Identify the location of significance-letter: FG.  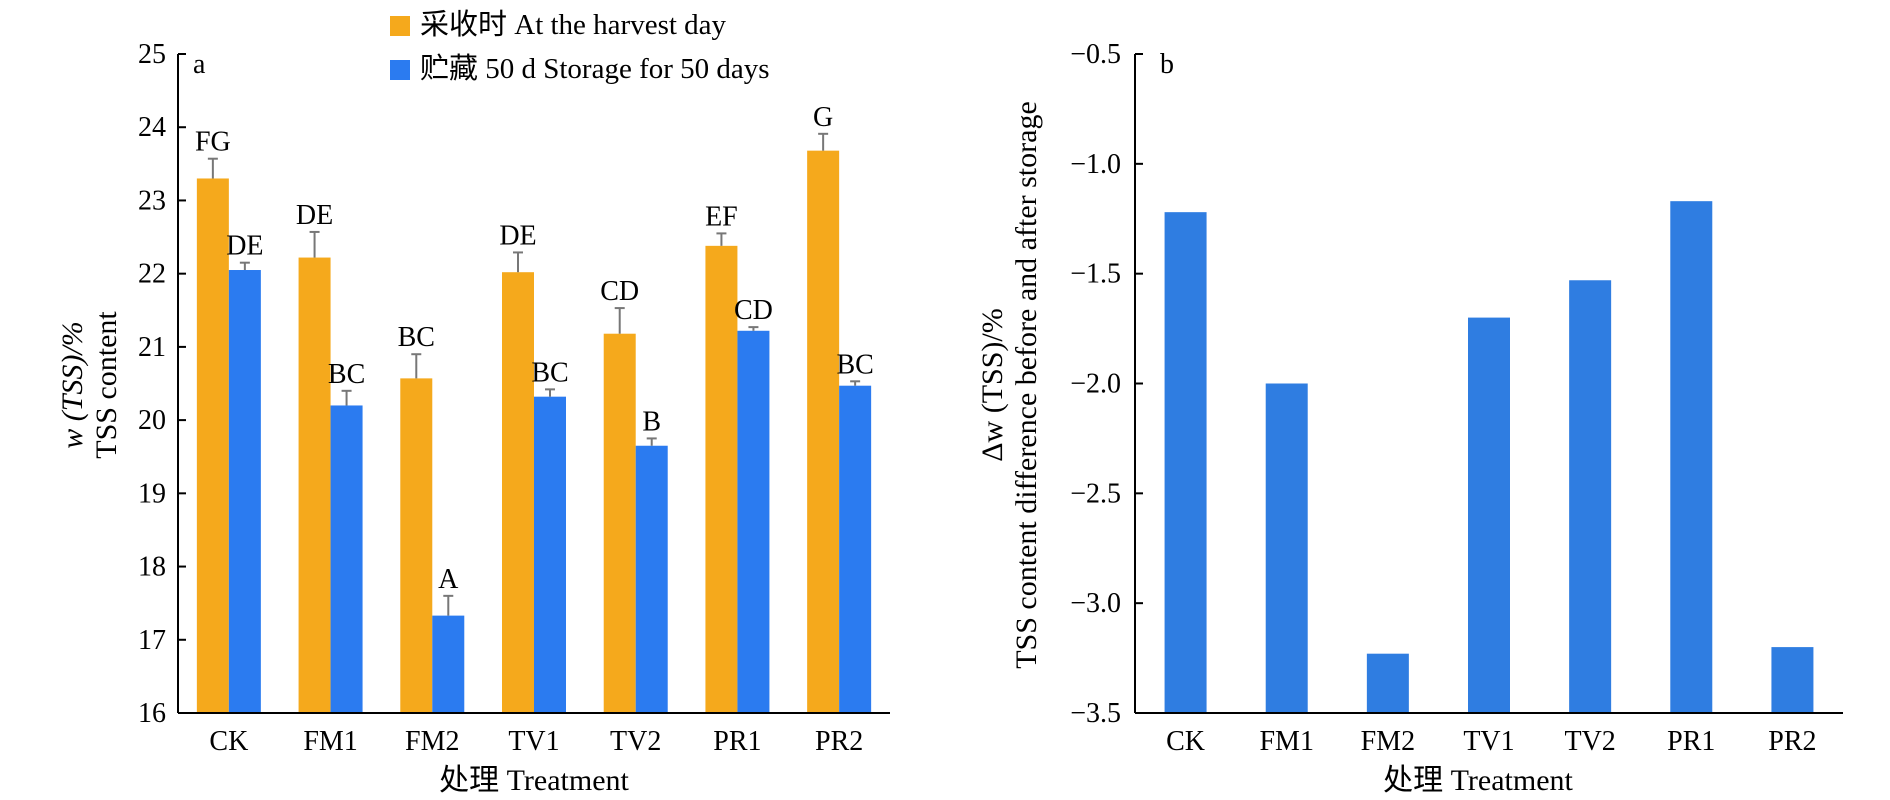
(213, 142).